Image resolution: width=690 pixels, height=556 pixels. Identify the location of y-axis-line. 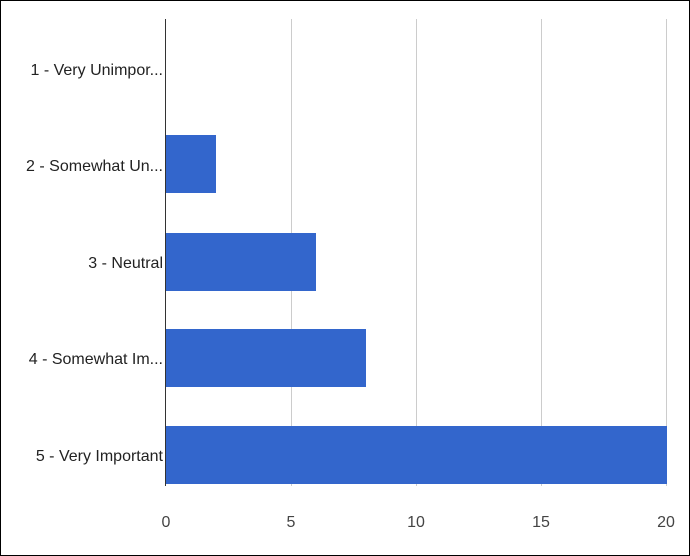
(165, 252).